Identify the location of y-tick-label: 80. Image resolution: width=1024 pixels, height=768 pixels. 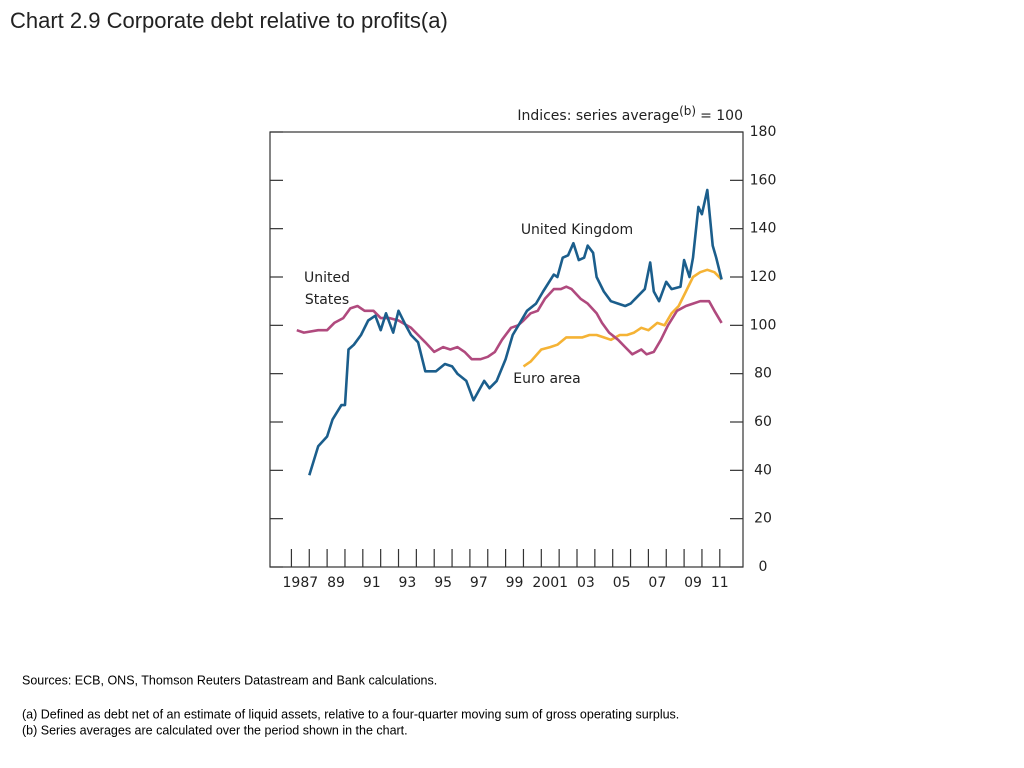
(763, 374).